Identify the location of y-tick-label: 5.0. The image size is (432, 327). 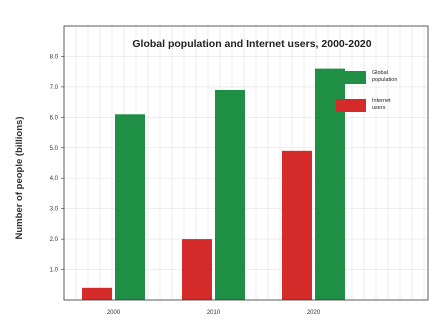
(54, 149).